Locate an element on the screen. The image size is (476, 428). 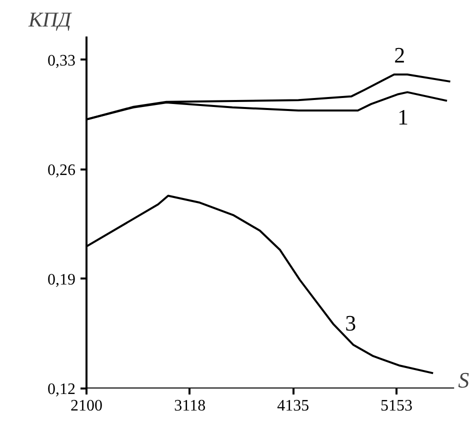
series-label: 2 is located at coordinates (400, 55).